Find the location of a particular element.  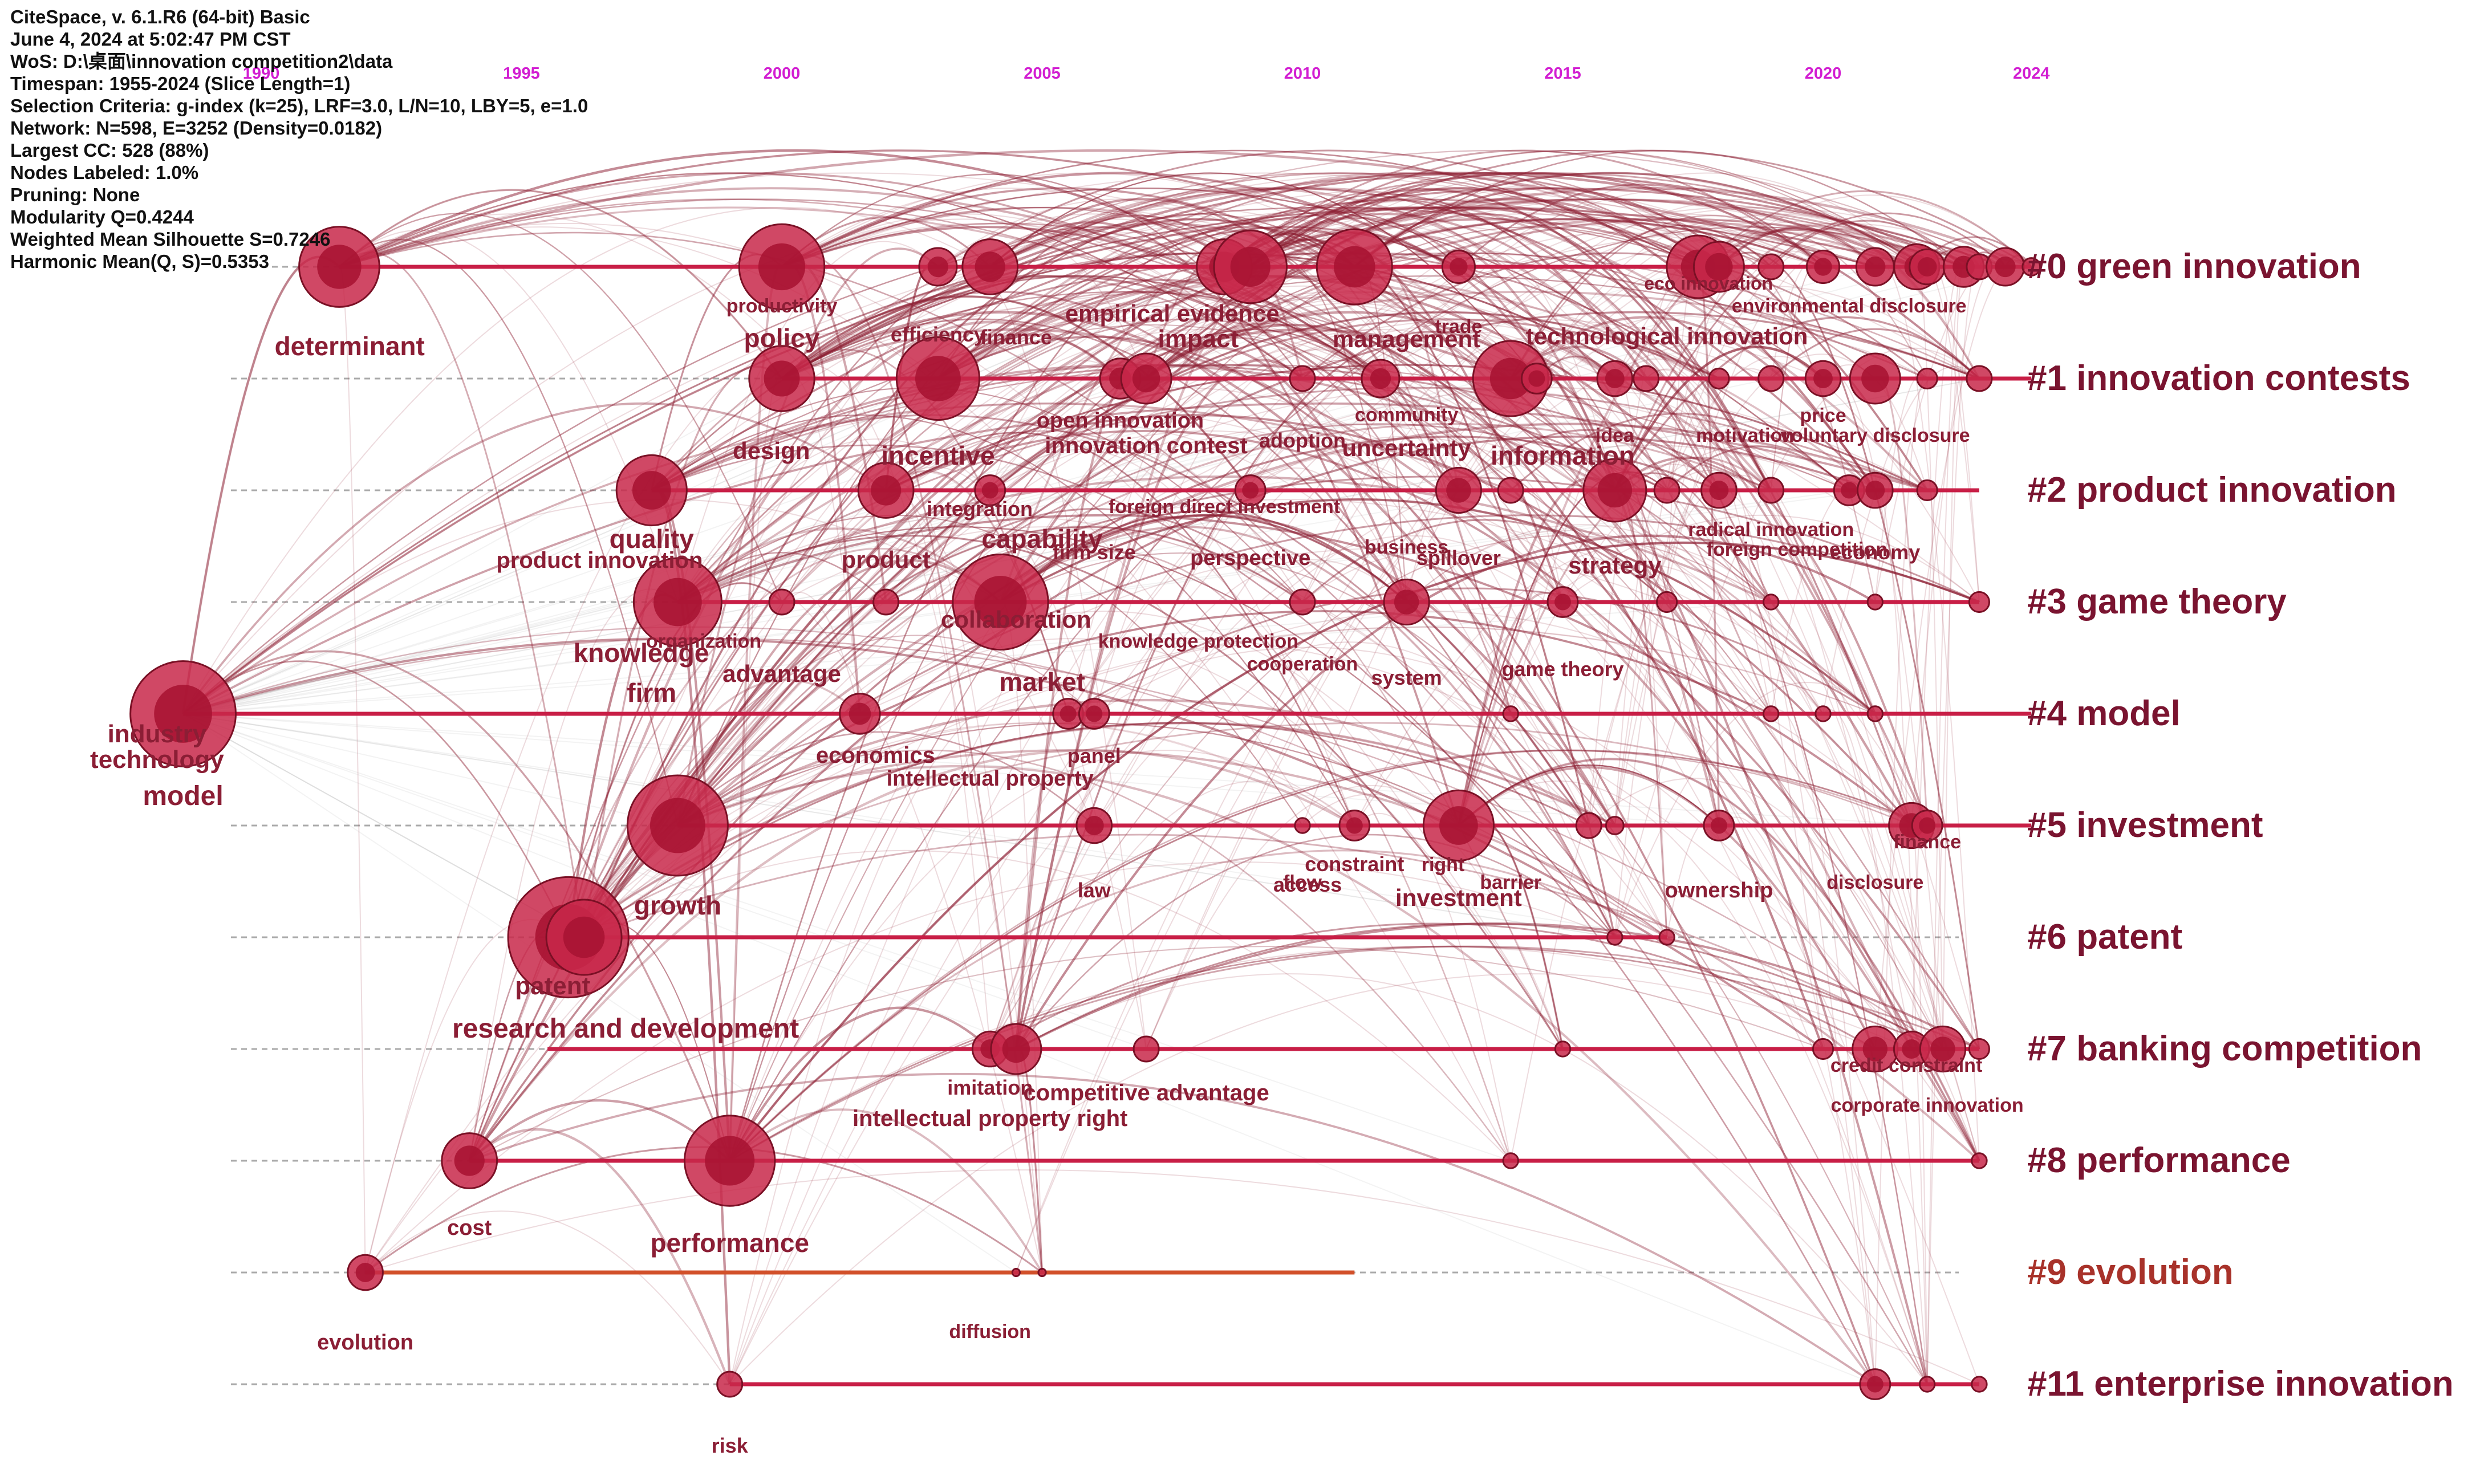

keyword-label: evolution is located at coordinates (365, 1343).